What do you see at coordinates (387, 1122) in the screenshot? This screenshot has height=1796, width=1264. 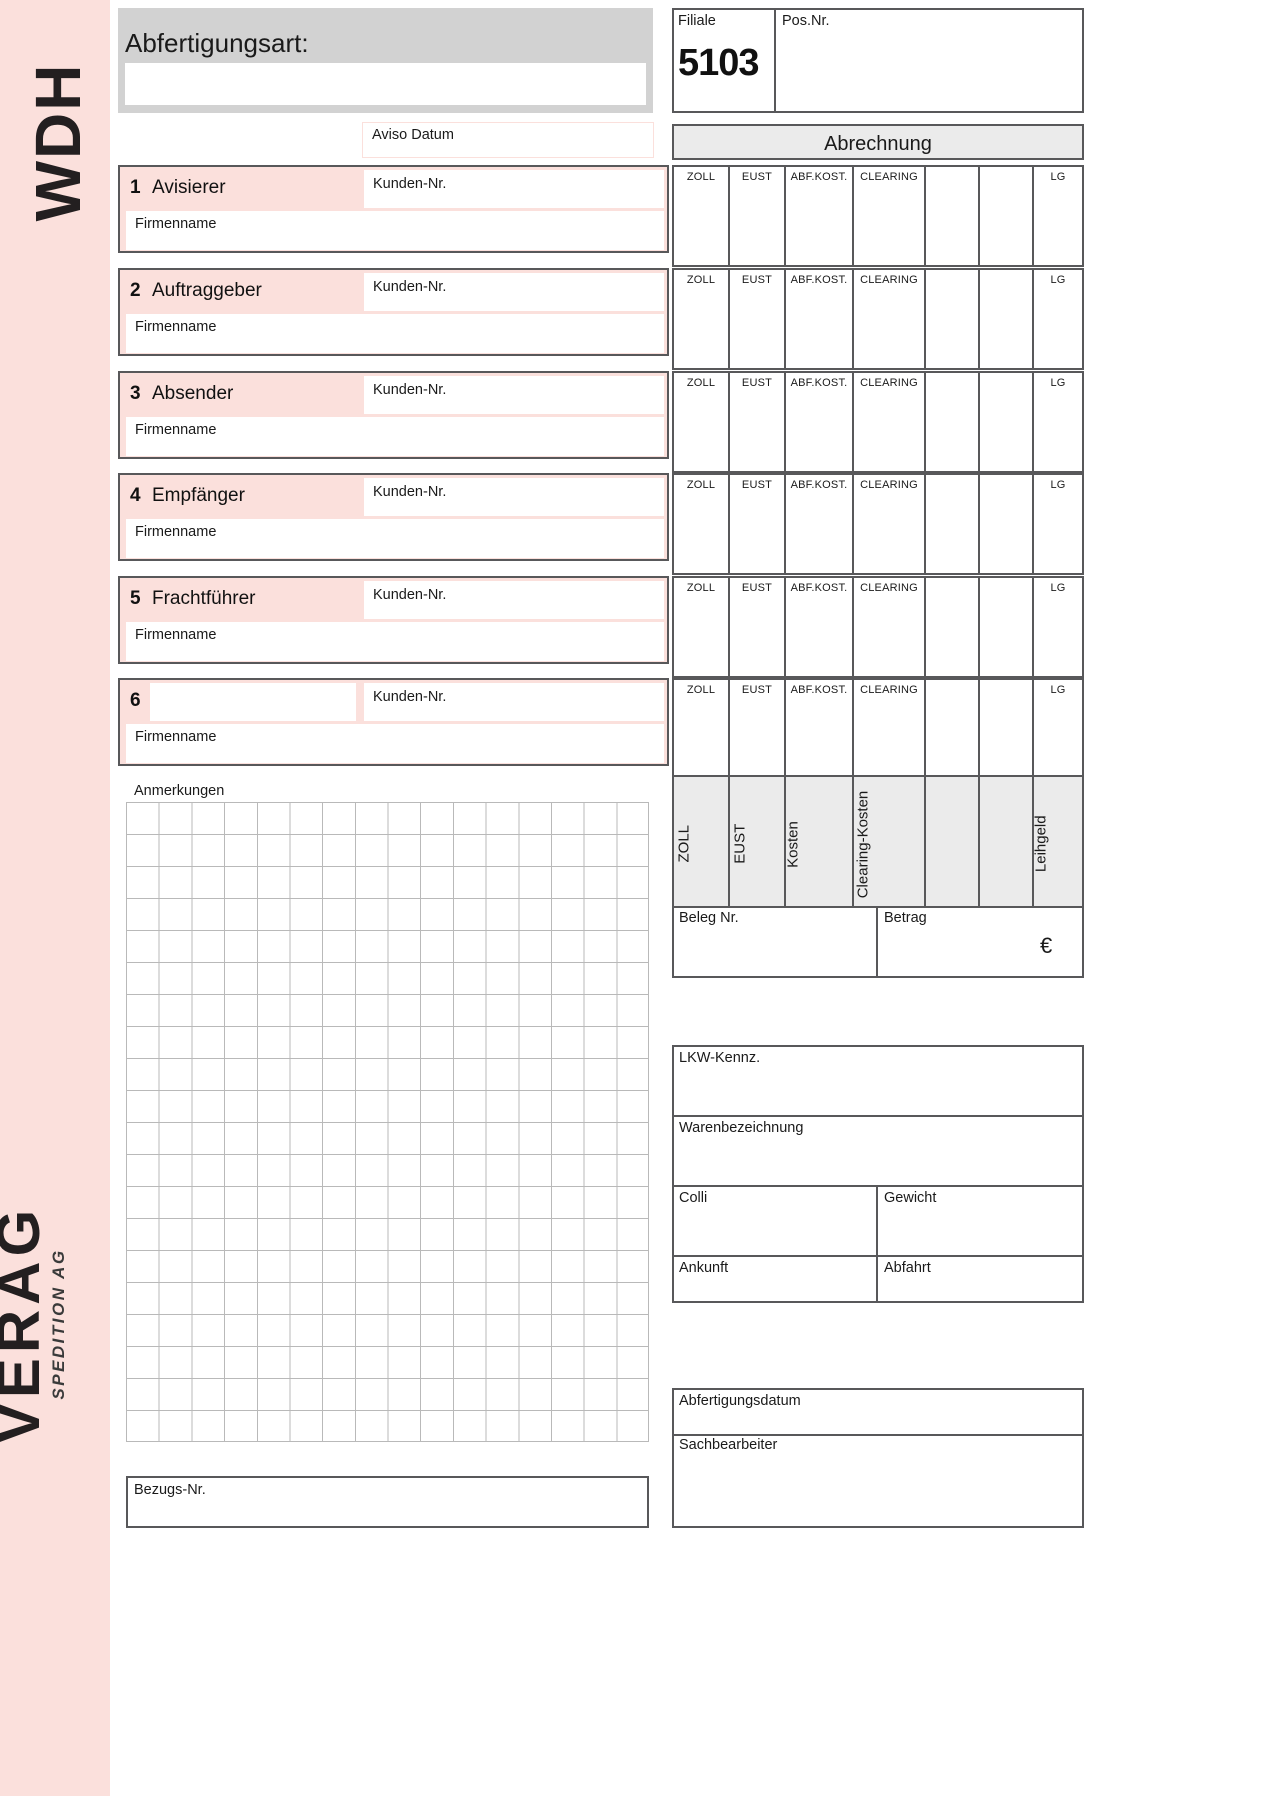 I see `anmerkungen-grid` at bounding box center [387, 1122].